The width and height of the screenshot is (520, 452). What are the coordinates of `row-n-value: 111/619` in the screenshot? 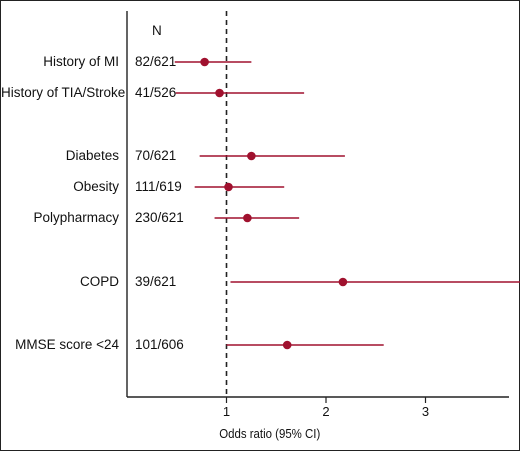 It's located at (158, 186).